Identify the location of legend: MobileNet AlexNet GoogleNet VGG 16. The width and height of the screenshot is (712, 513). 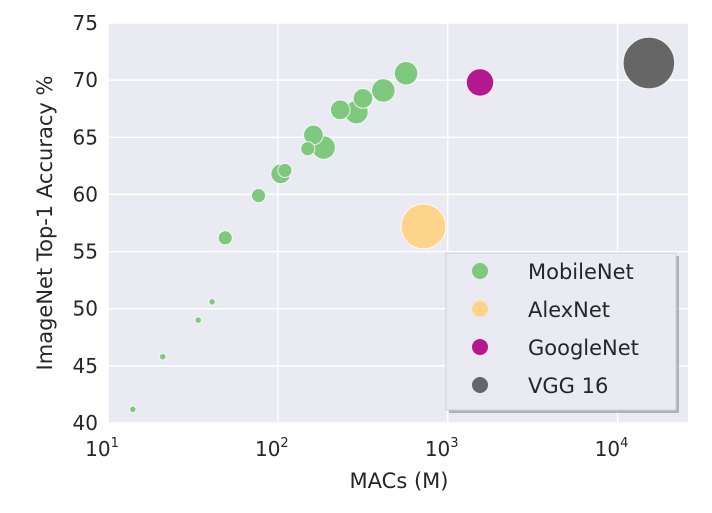
(562, 332).